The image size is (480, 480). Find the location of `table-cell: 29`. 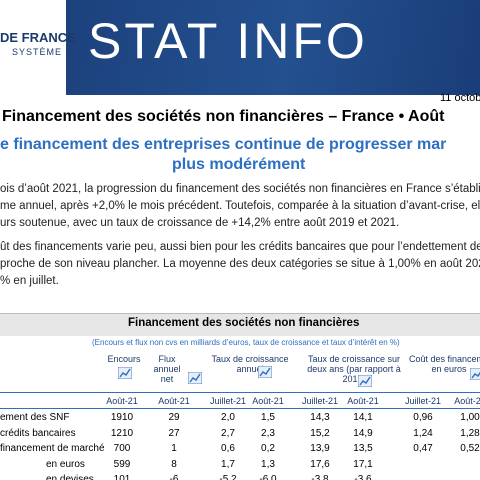

table-cell: 29 is located at coordinates (174, 417).